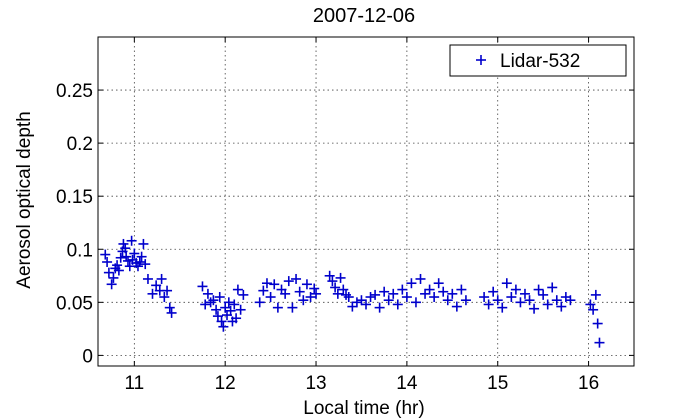  Describe the element at coordinates (80, 250) in the screenshot. I see `y-tick-label: 0.1` at that location.